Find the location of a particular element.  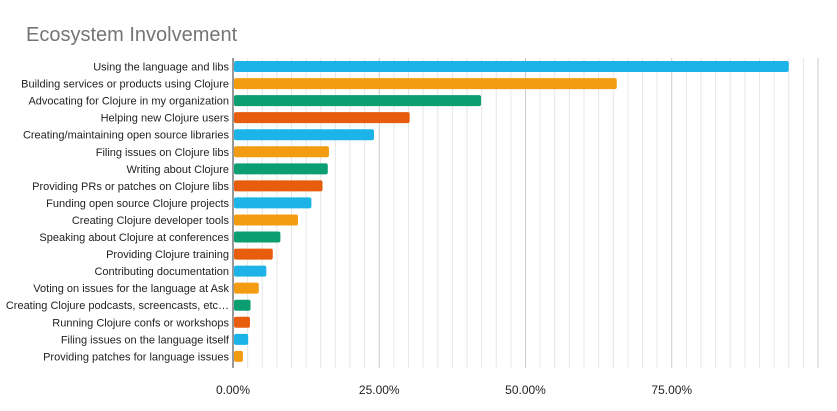

category-label-7: Providing PRs or patches on Clojure libs is located at coordinates (130, 187).